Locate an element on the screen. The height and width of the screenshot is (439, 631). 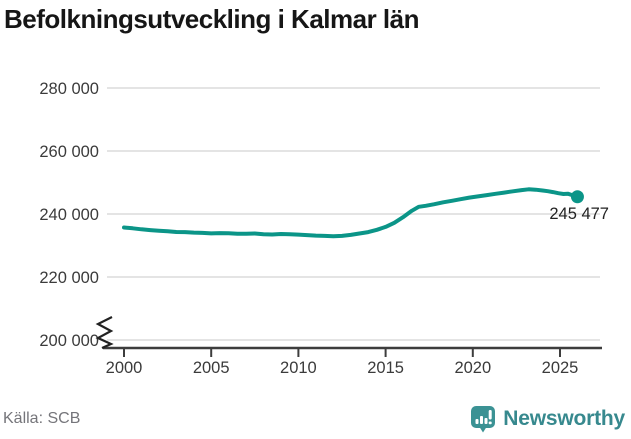
latest-value-label: 245 477 is located at coordinates (579, 214).